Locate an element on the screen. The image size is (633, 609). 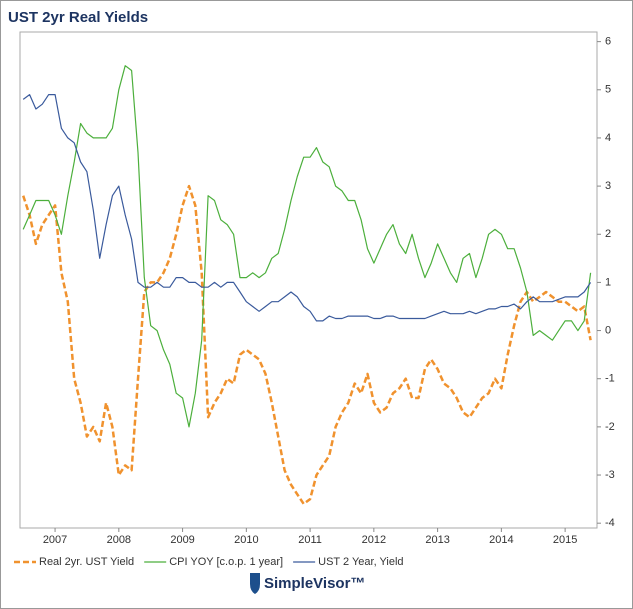
legend-label: UST 2 Year, Yield is located at coordinates (360, 562).